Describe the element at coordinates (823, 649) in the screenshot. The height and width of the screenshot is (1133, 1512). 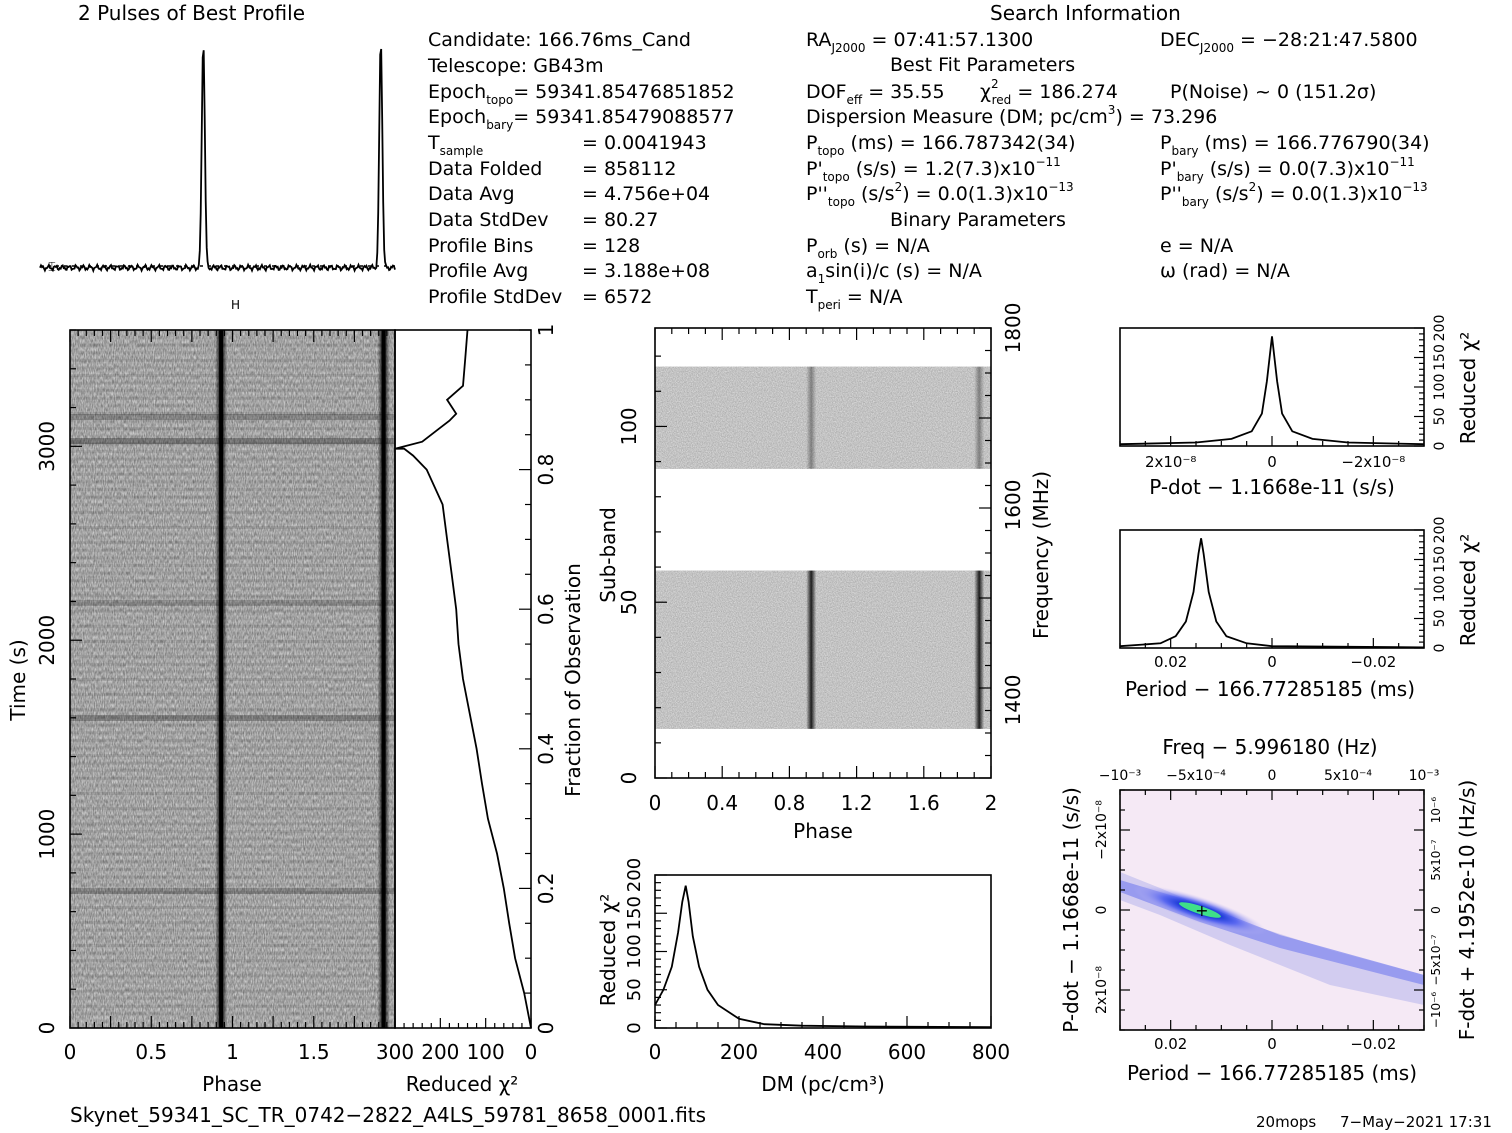
I see `subband-noise-low` at that location.